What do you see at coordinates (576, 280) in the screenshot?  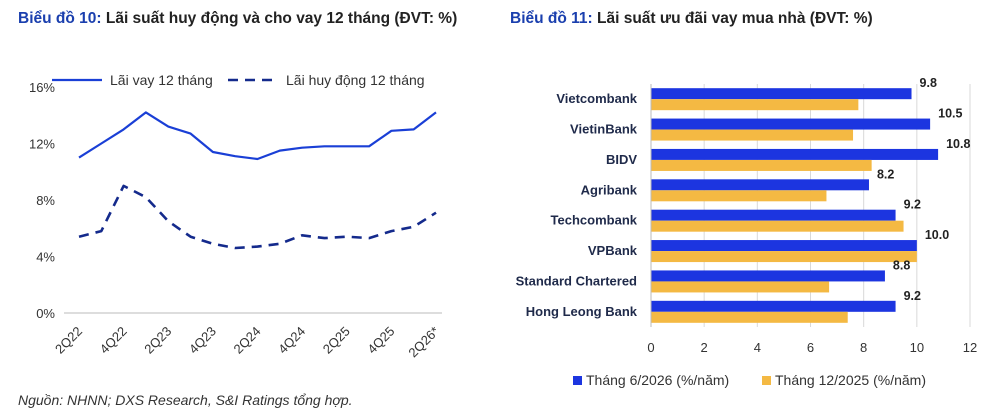 I see `category-label: Standard Chartered` at bounding box center [576, 280].